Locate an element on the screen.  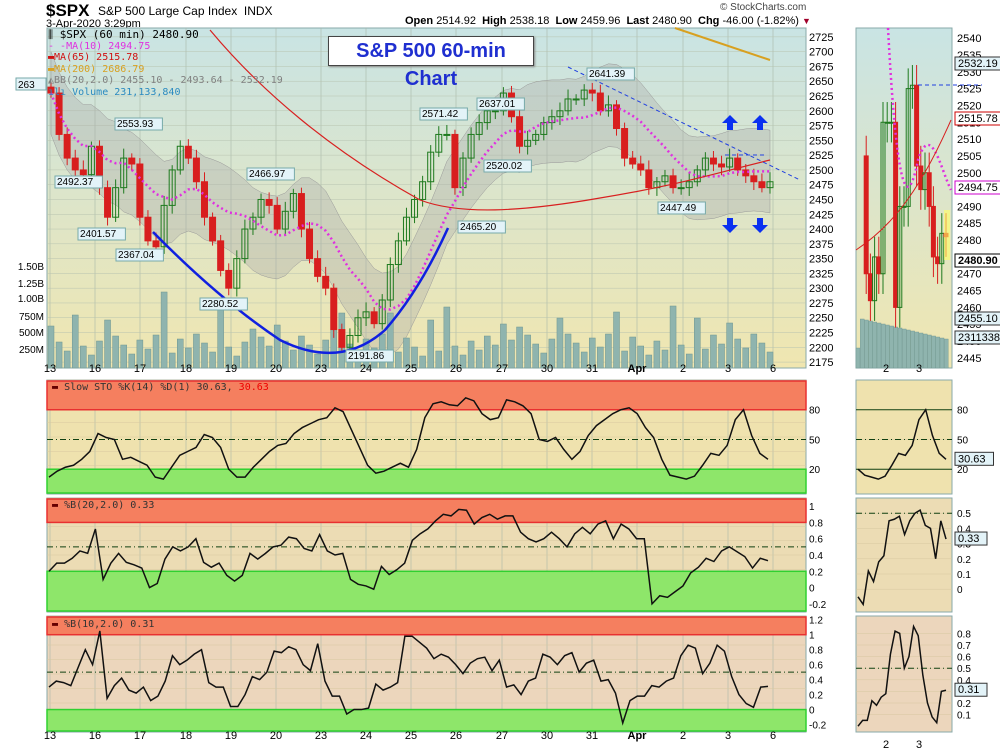
svg-text: 16 is located at coordinates (95, 736).